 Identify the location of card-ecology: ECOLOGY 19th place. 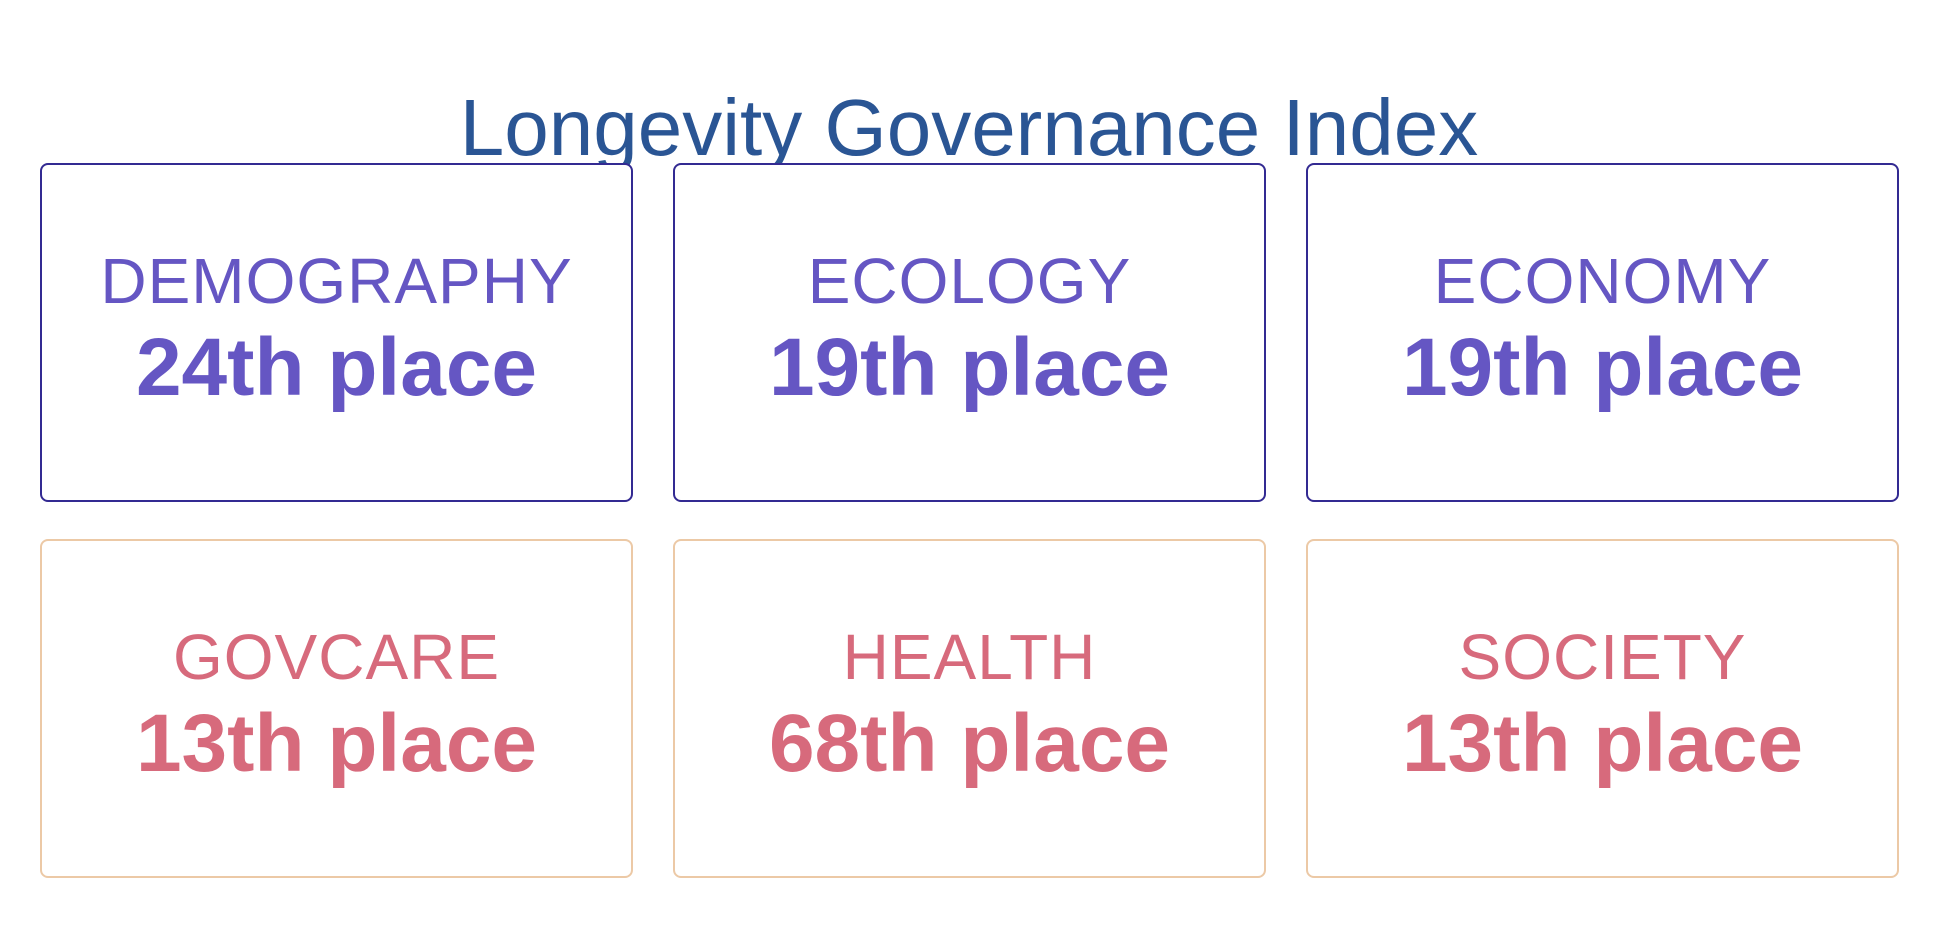
(969, 332).